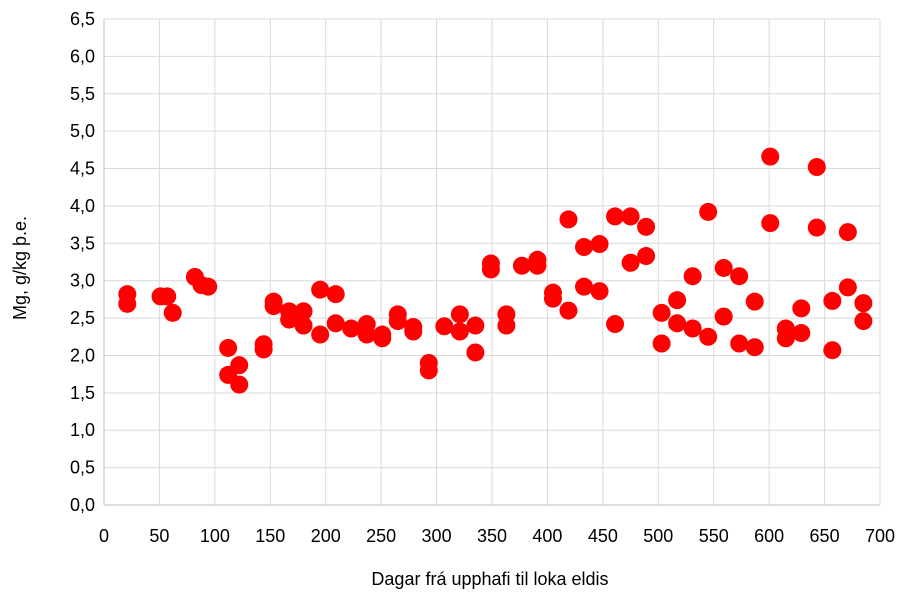  What do you see at coordinates (82, 94) in the screenshot?
I see `y-tick-label: 5,5` at bounding box center [82, 94].